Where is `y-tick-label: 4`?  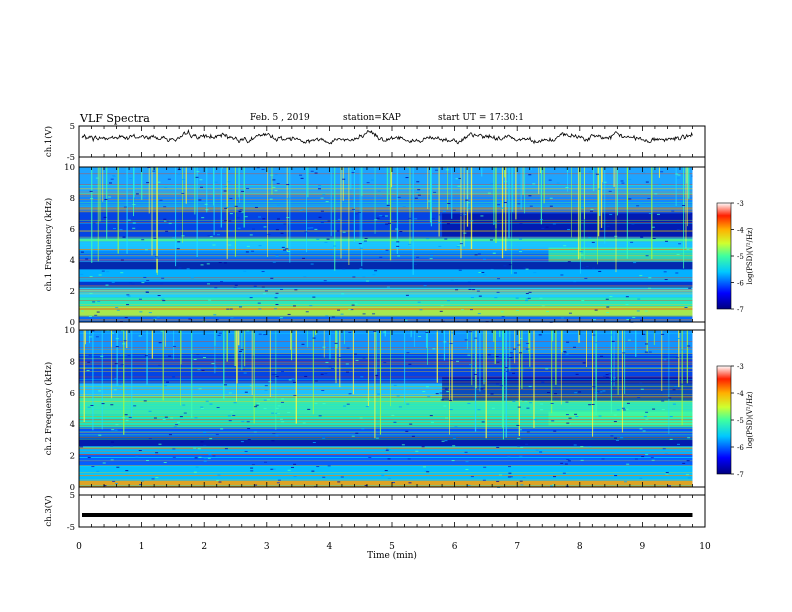
y-tick-label: 4 is located at coordinates (72, 261).